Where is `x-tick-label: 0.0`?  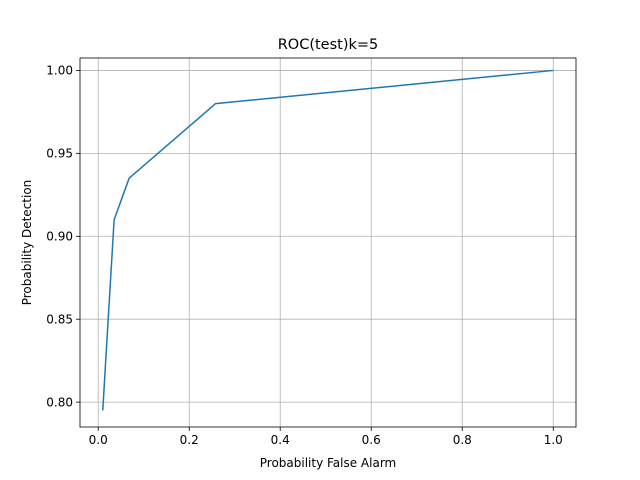 x-tick-label: 0.0 is located at coordinates (98, 440).